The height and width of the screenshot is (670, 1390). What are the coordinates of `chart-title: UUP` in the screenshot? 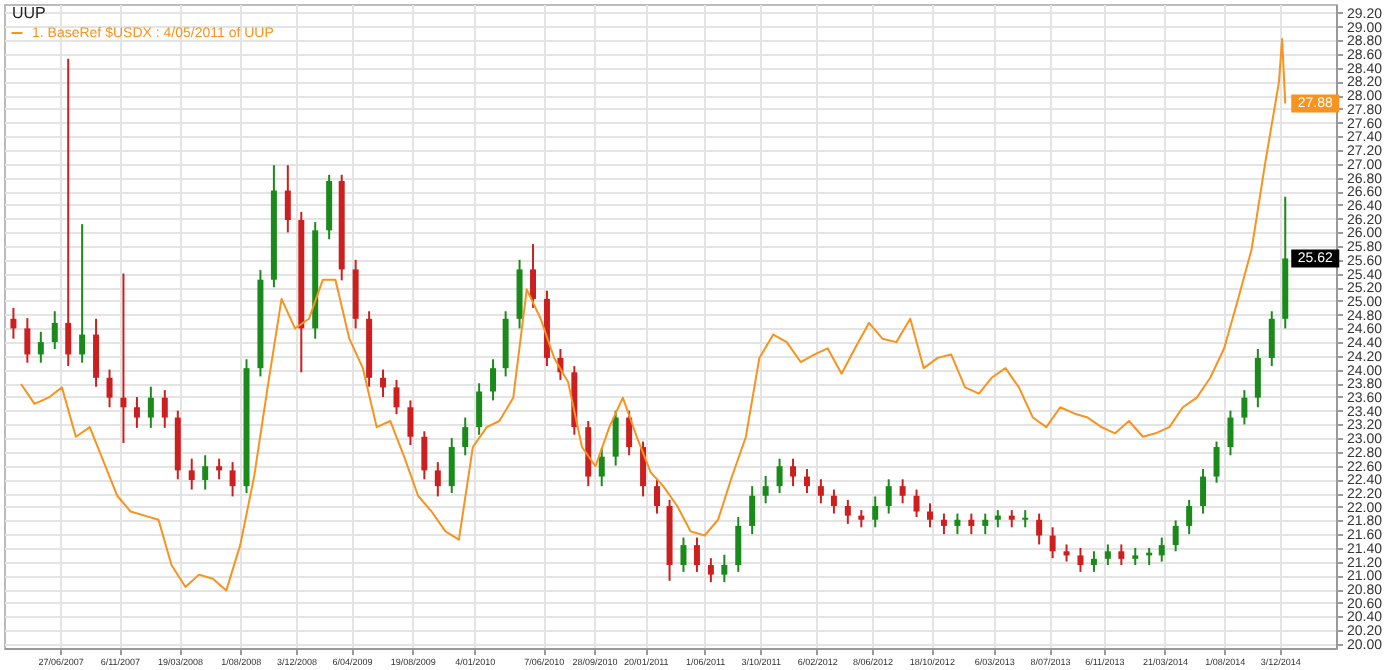 It's located at (29, 13).